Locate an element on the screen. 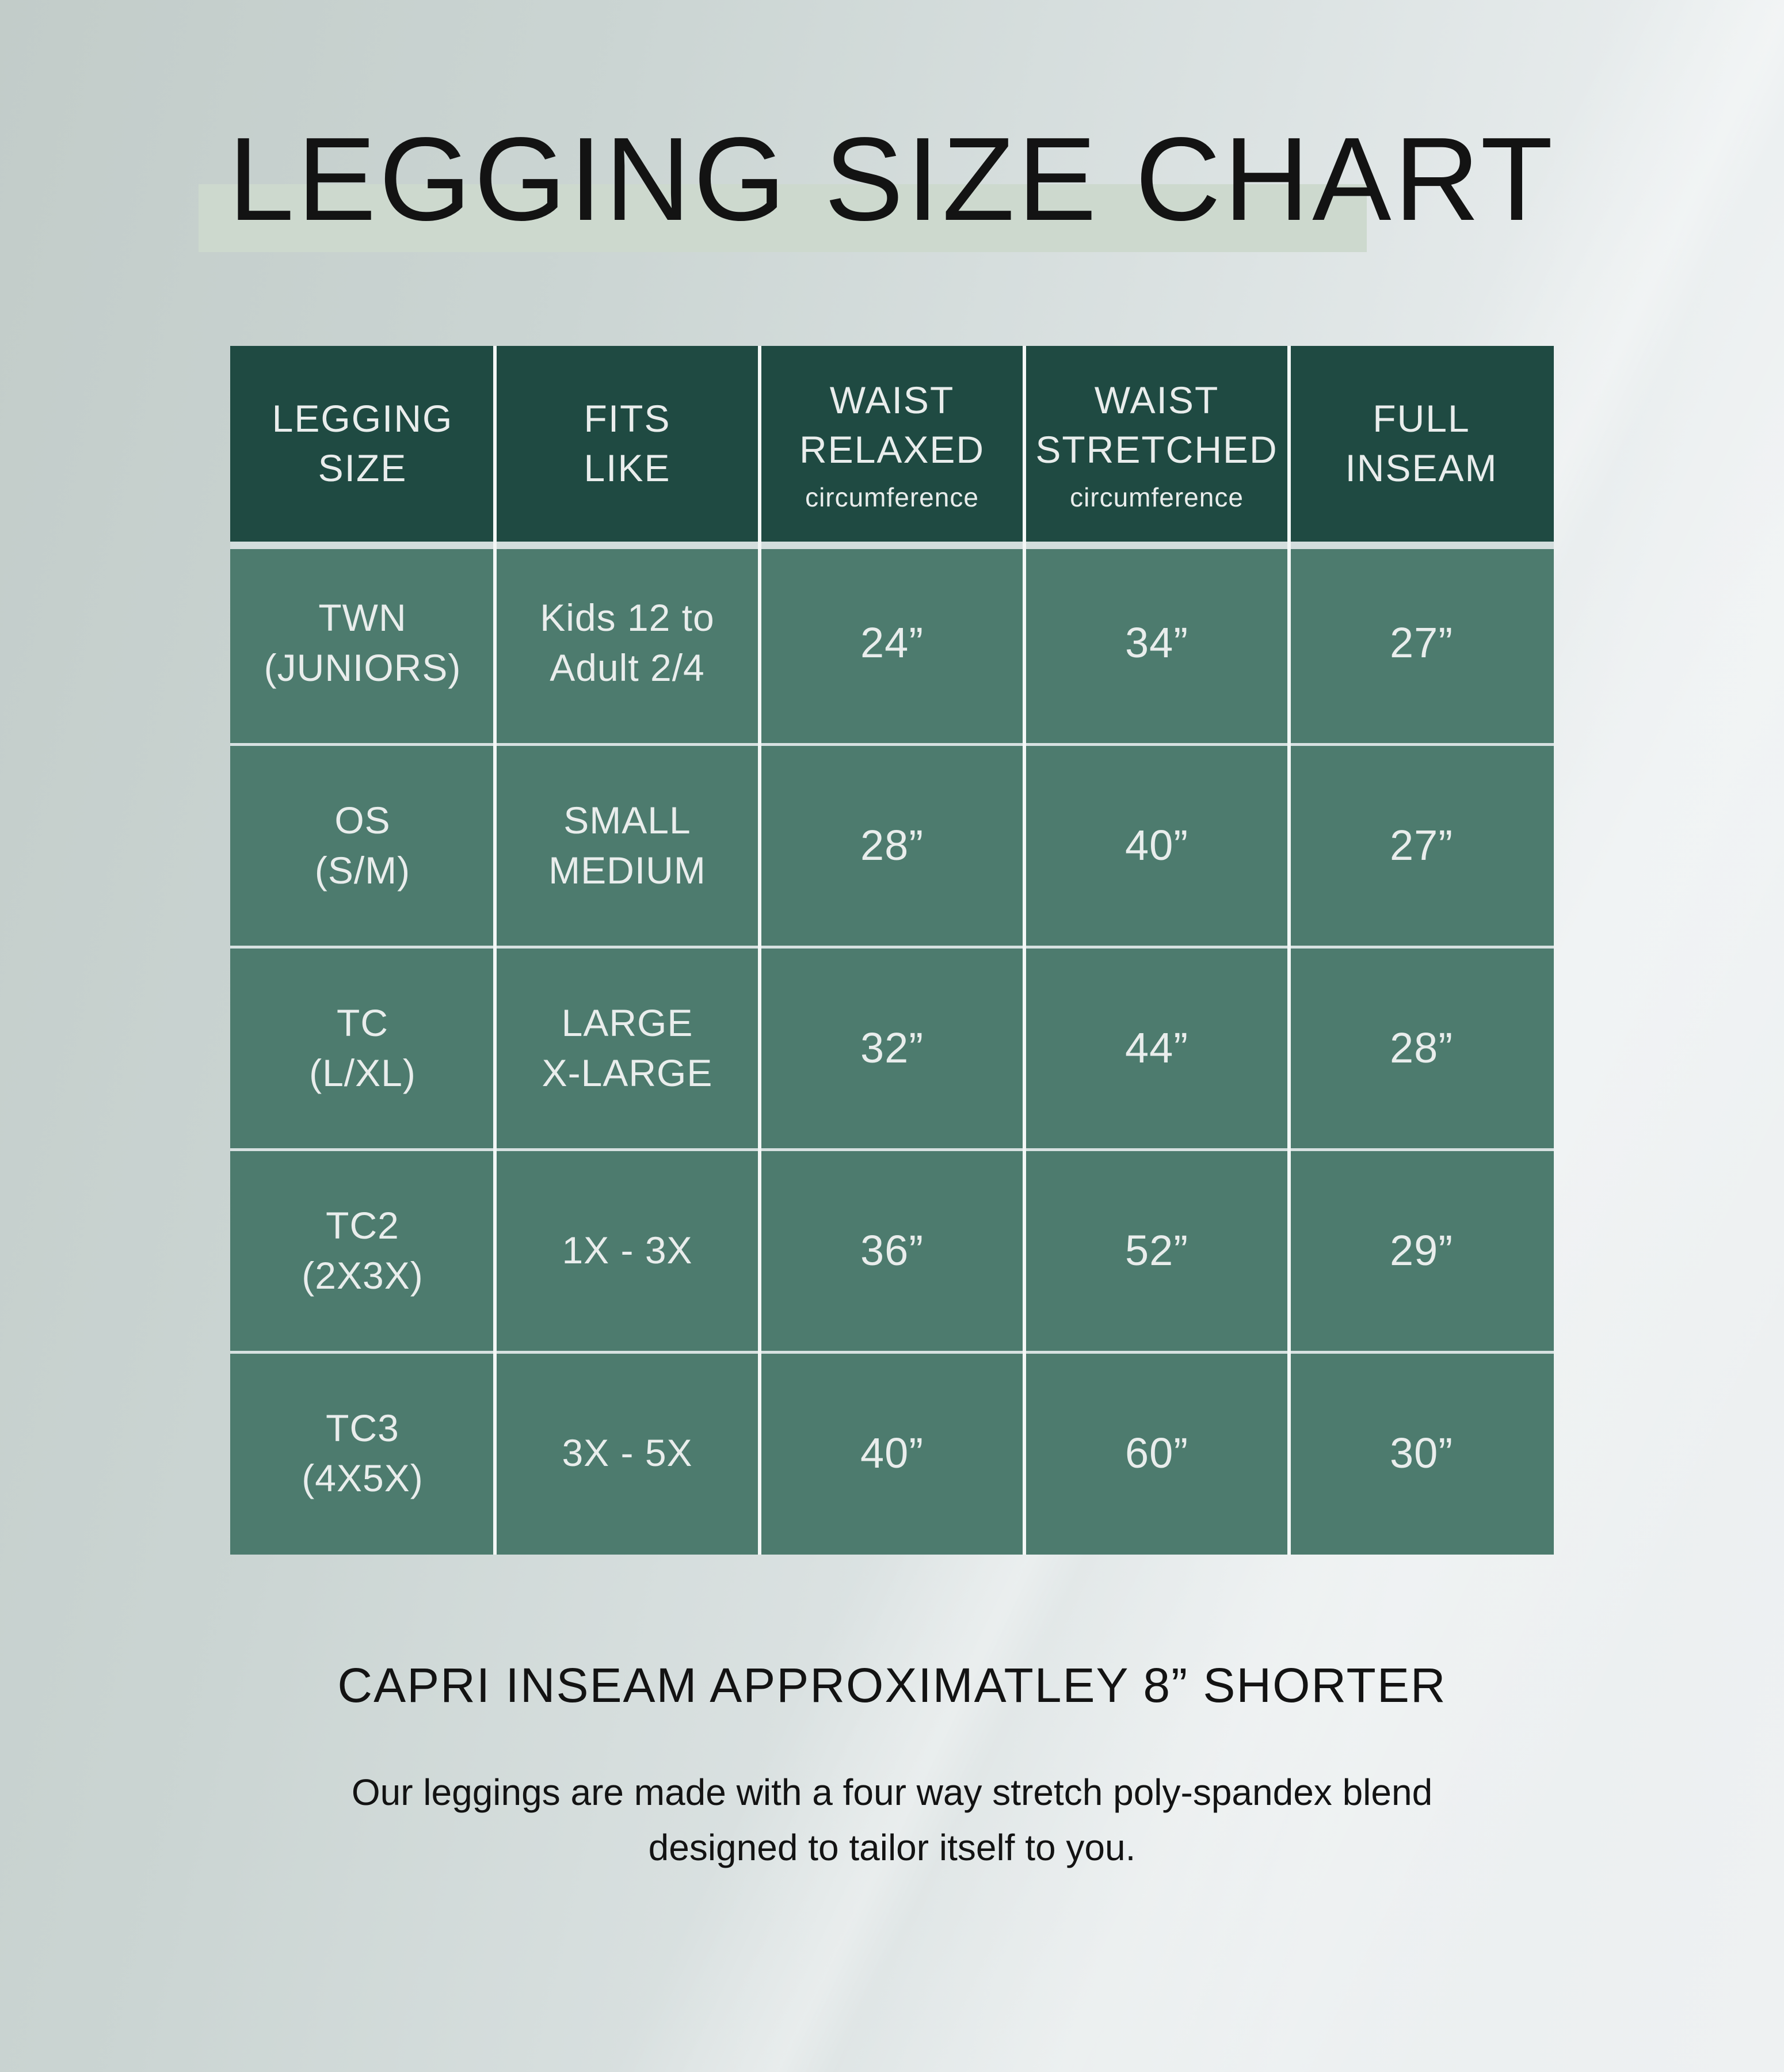 Image resolution: width=1784 pixels, height=2072 pixels. cell-tc3-full-inseam: 30” is located at coordinates (1421, 1454).